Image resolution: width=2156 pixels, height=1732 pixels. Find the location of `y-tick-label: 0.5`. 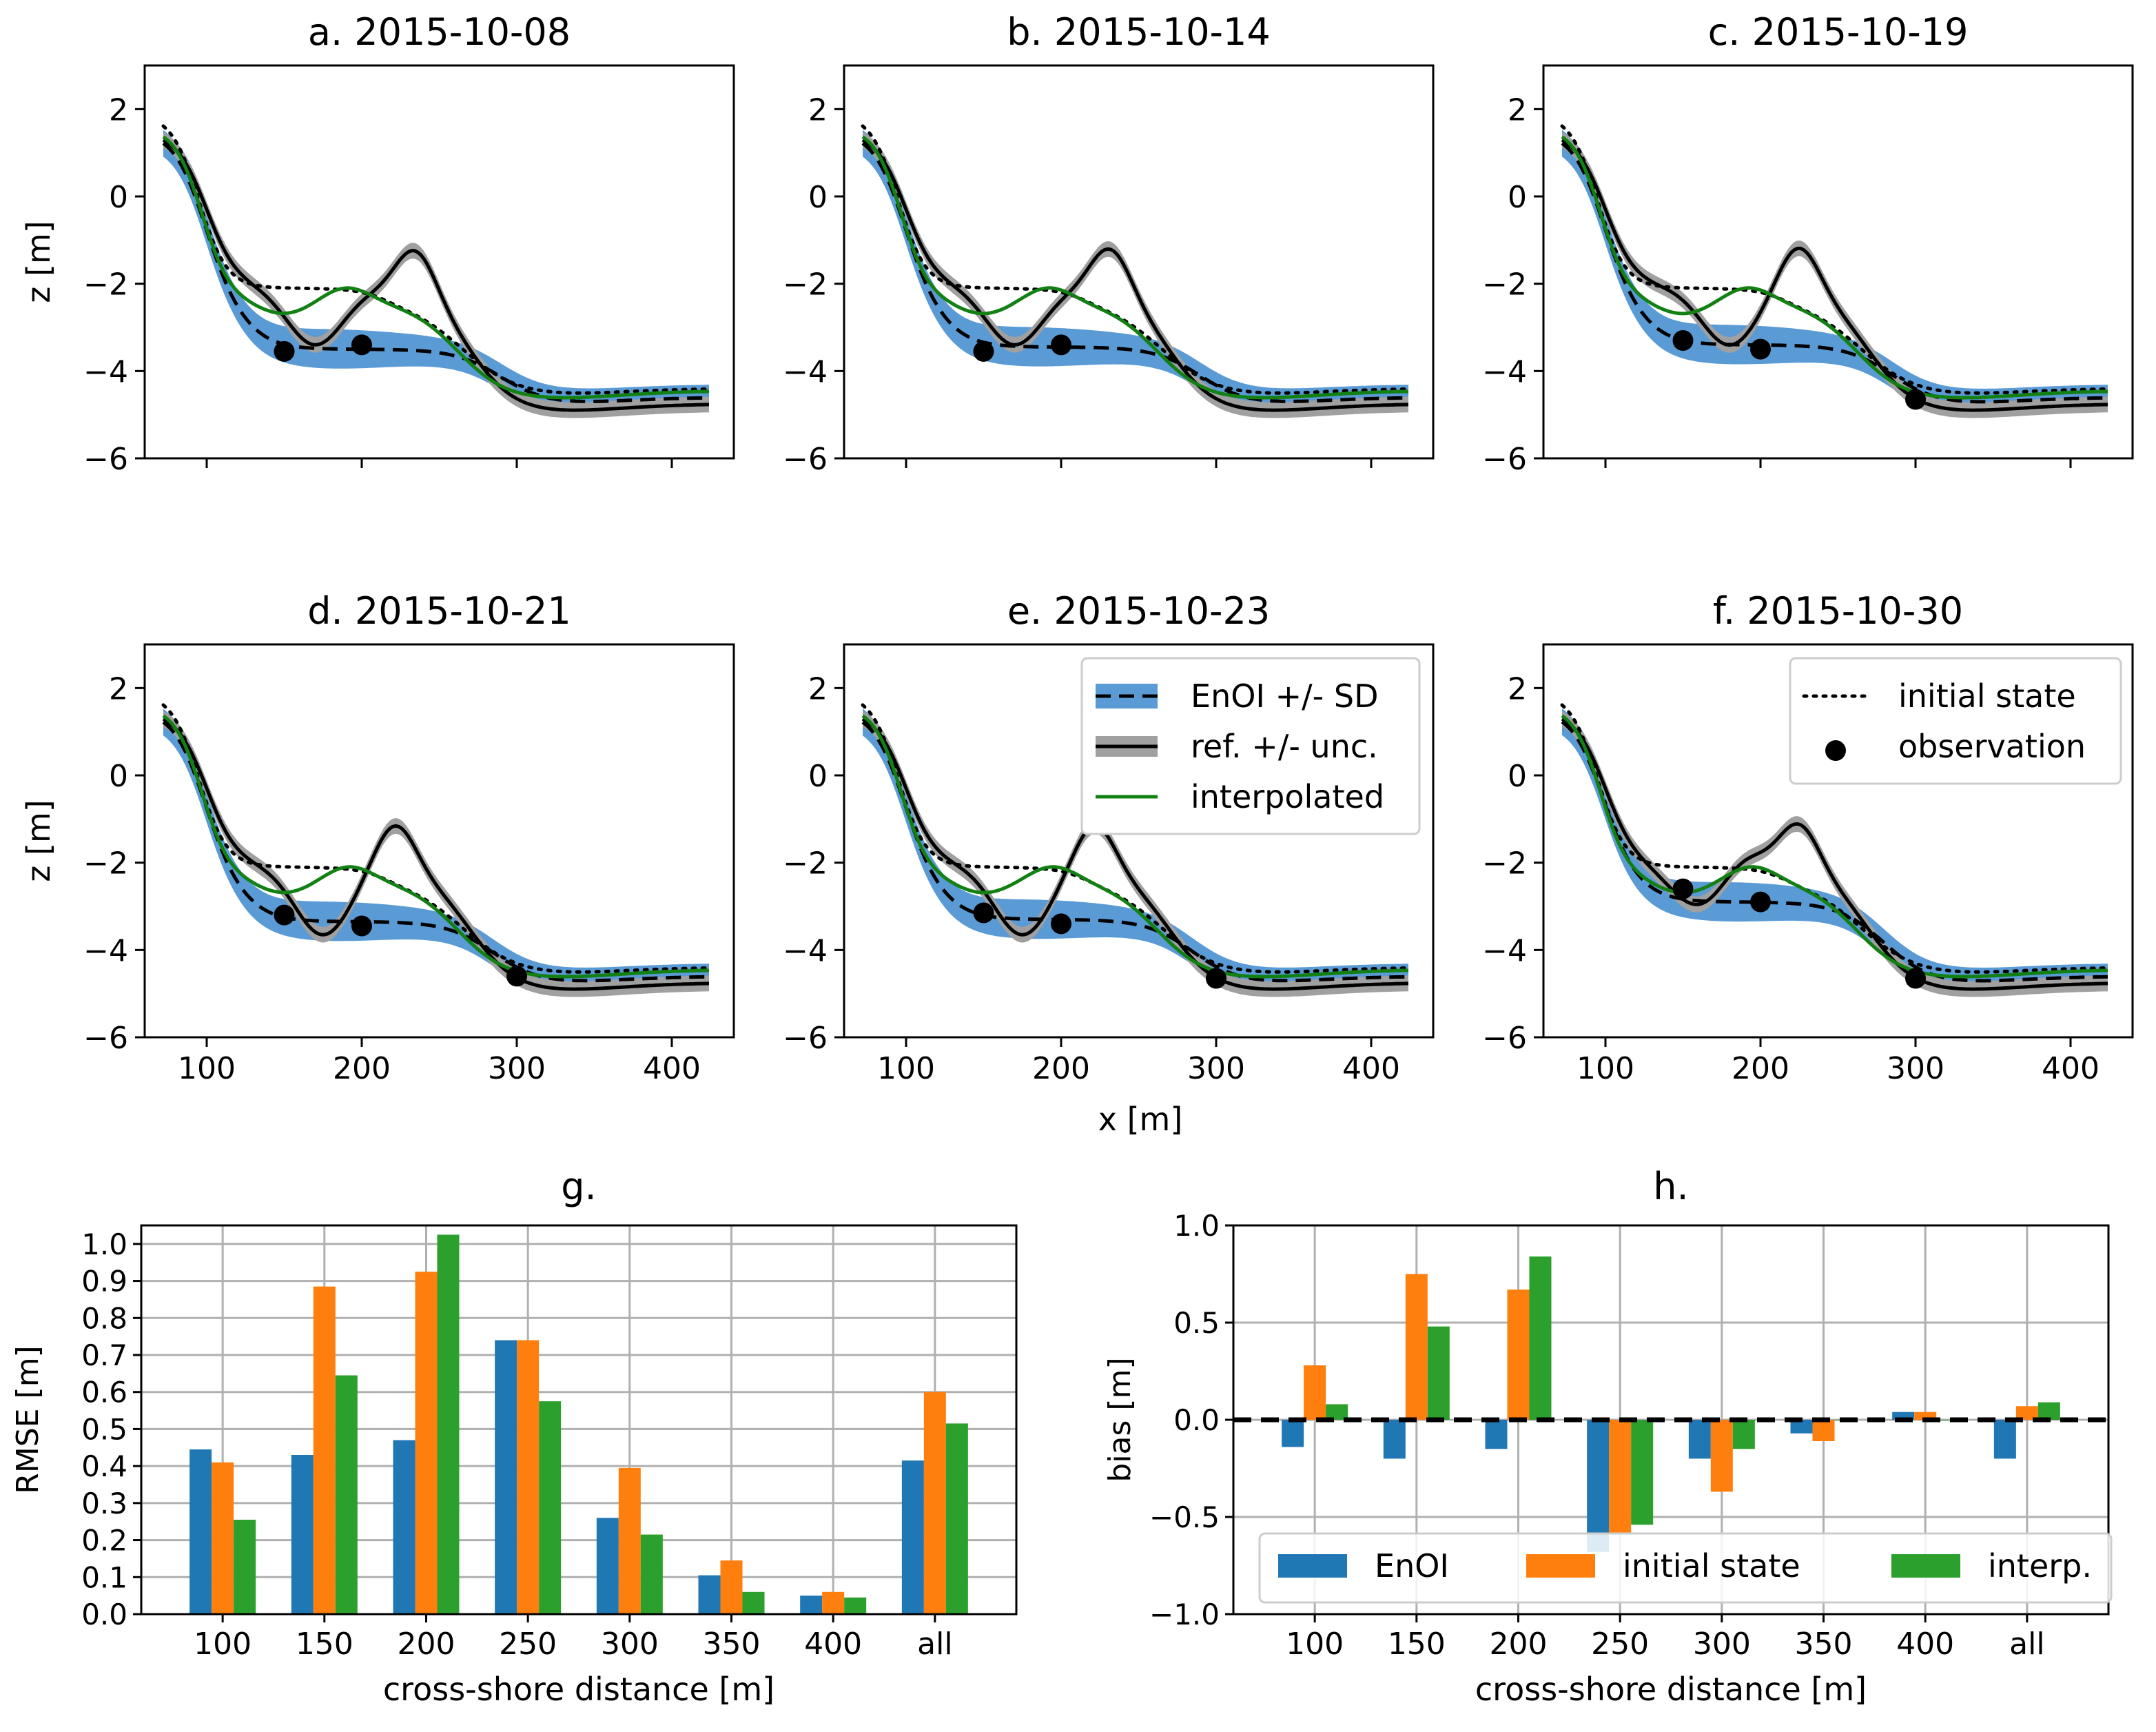

y-tick-label: 0.5 is located at coordinates (1196, 1323).